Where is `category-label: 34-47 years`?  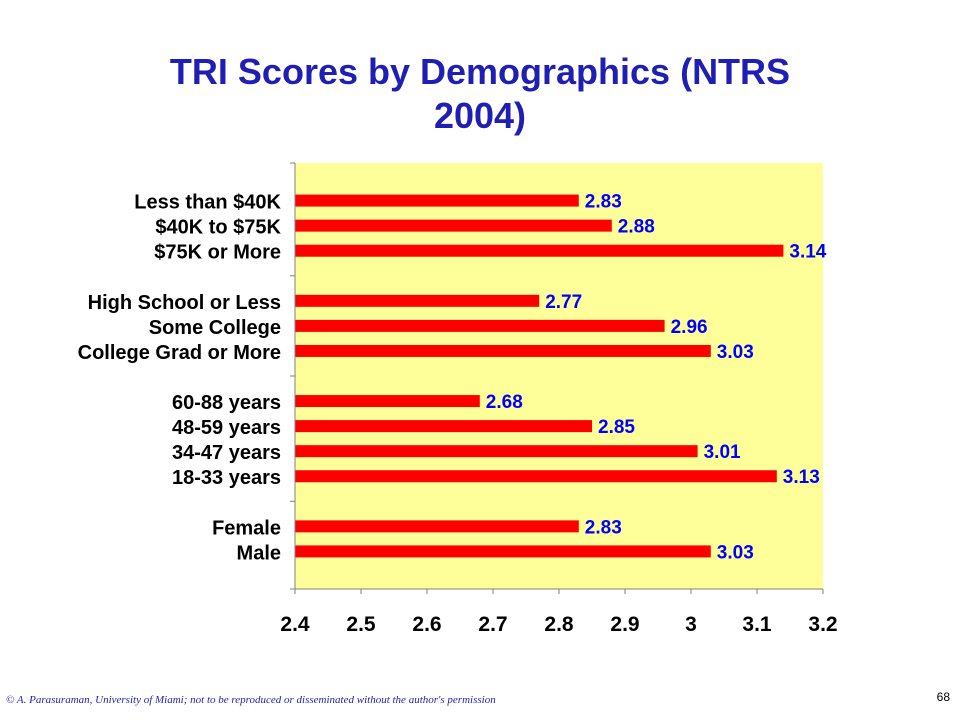 category-label: 34-47 years is located at coordinates (226, 453).